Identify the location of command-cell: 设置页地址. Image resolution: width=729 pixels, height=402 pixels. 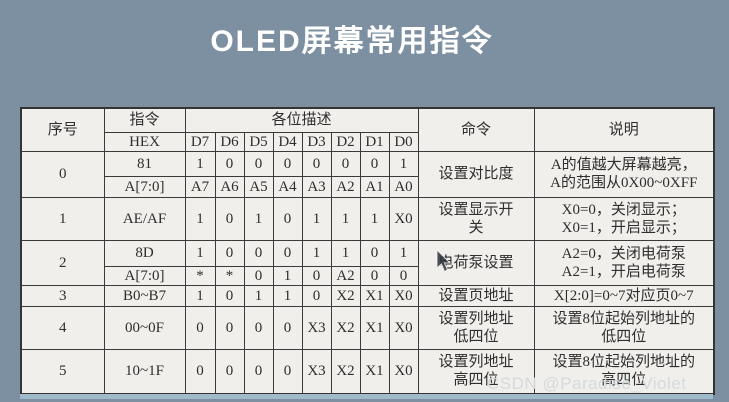
(476, 295).